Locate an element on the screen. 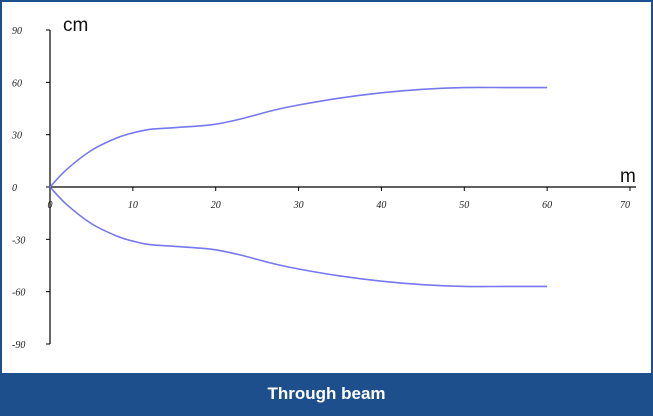 Image resolution: width=653 pixels, height=416 pixels. x-tick-label: 40 is located at coordinates (381, 205).